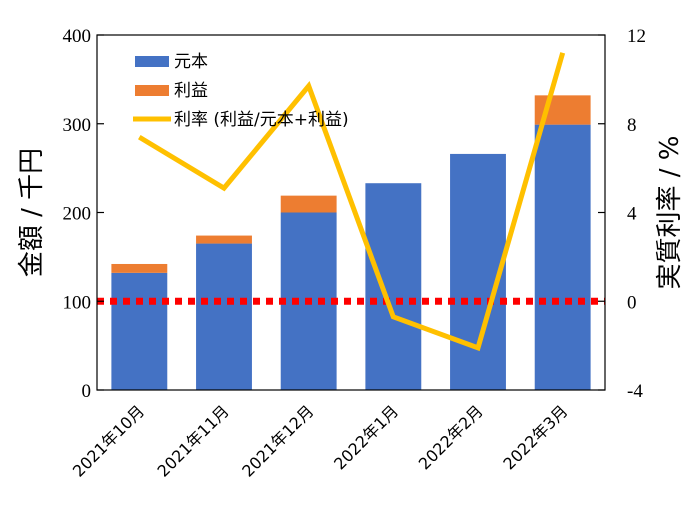 The width and height of the screenshot is (700, 511). Describe the element at coordinates (77, 214) in the screenshot. I see `left-tick-label: 200` at that location.